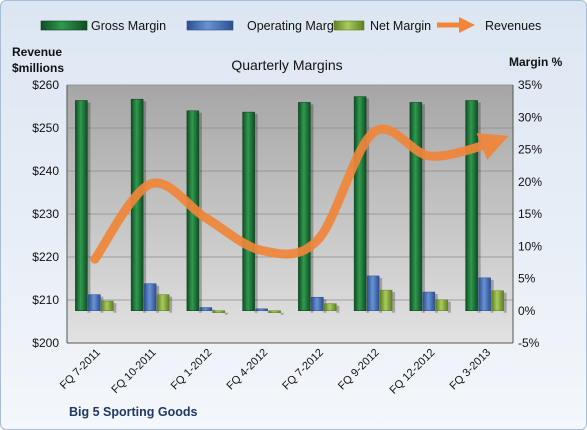 This screenshot has height=430, width=587. Describe the element at coordinates (210, 25) in the screenshot. I see `legend-swatch-operating-margin` at that location.